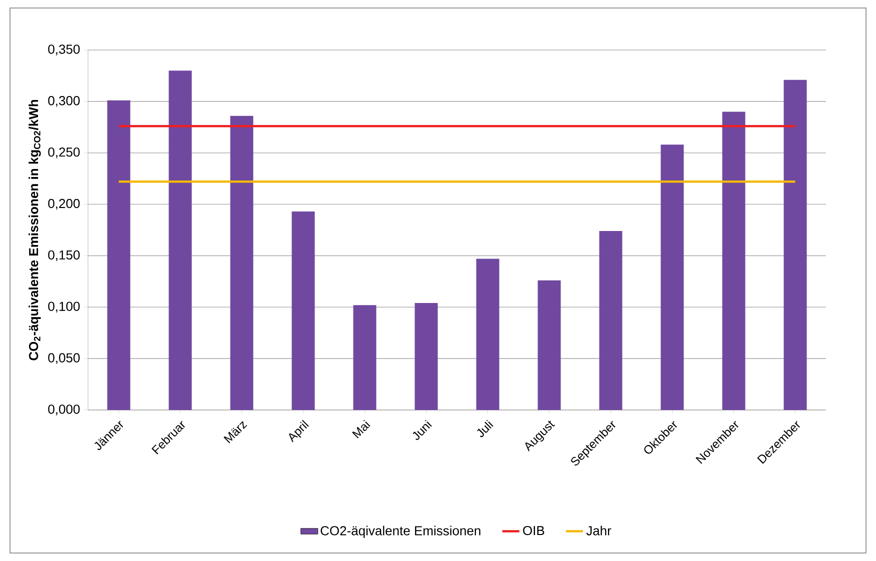 This screenshot has height=561, width=876. I want to click on y-tick-label: 0,050, so click(64, 358).